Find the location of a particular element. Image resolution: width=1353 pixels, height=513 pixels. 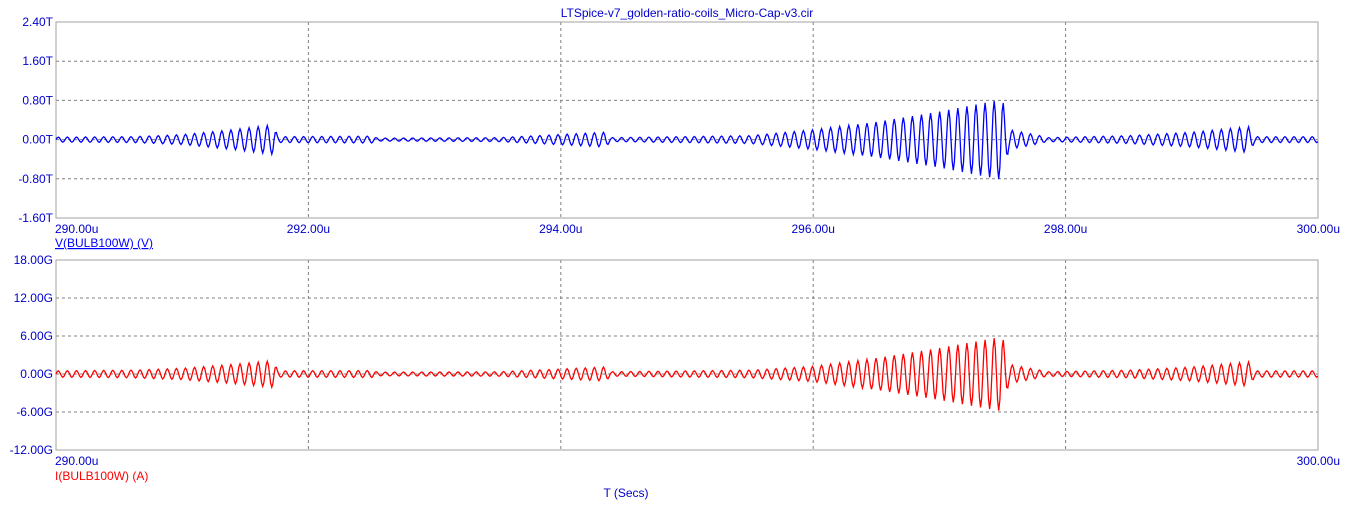

trace-label: V(BULB100W) (V) is located at coordinates (104, 243).